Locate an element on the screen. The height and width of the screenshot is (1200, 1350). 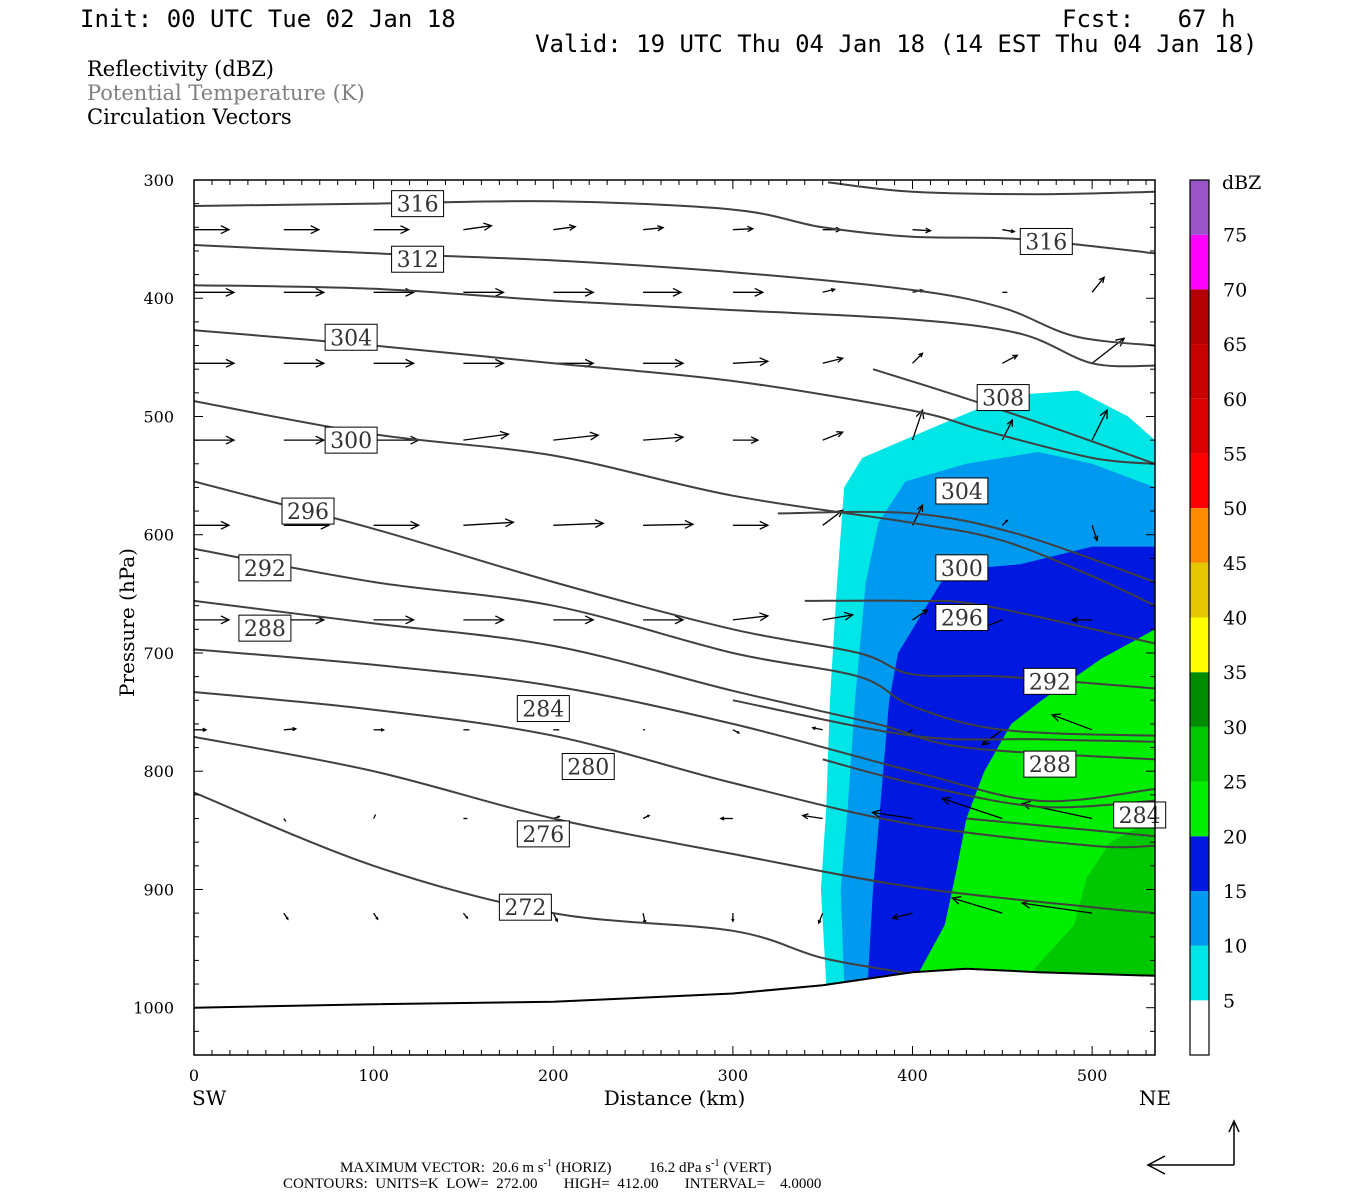
y-tick-label: 900 is located at coordinates (158, 889).